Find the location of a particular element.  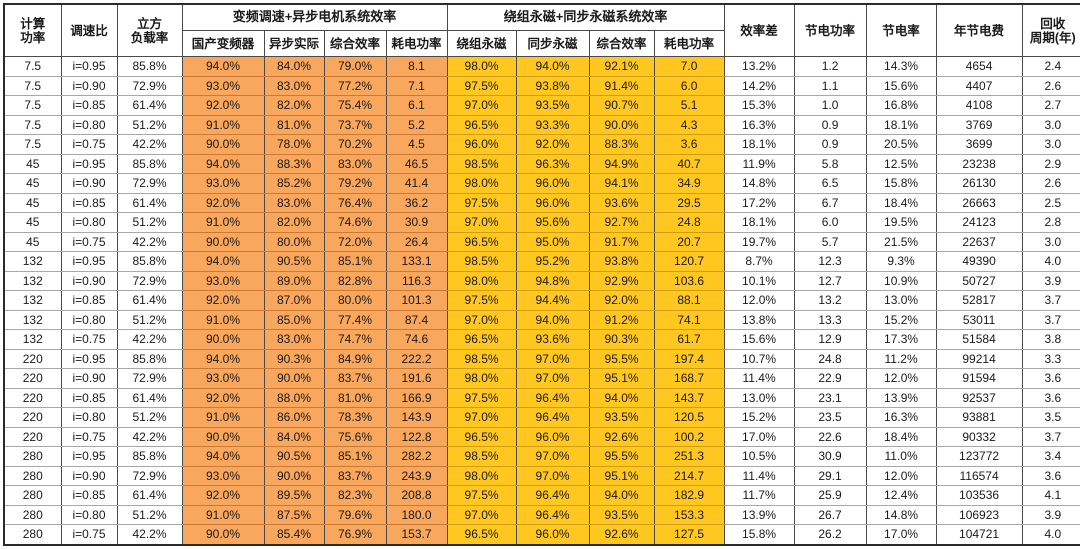

cell-async-actual: 89.0% is located at coordinates (294, 280).